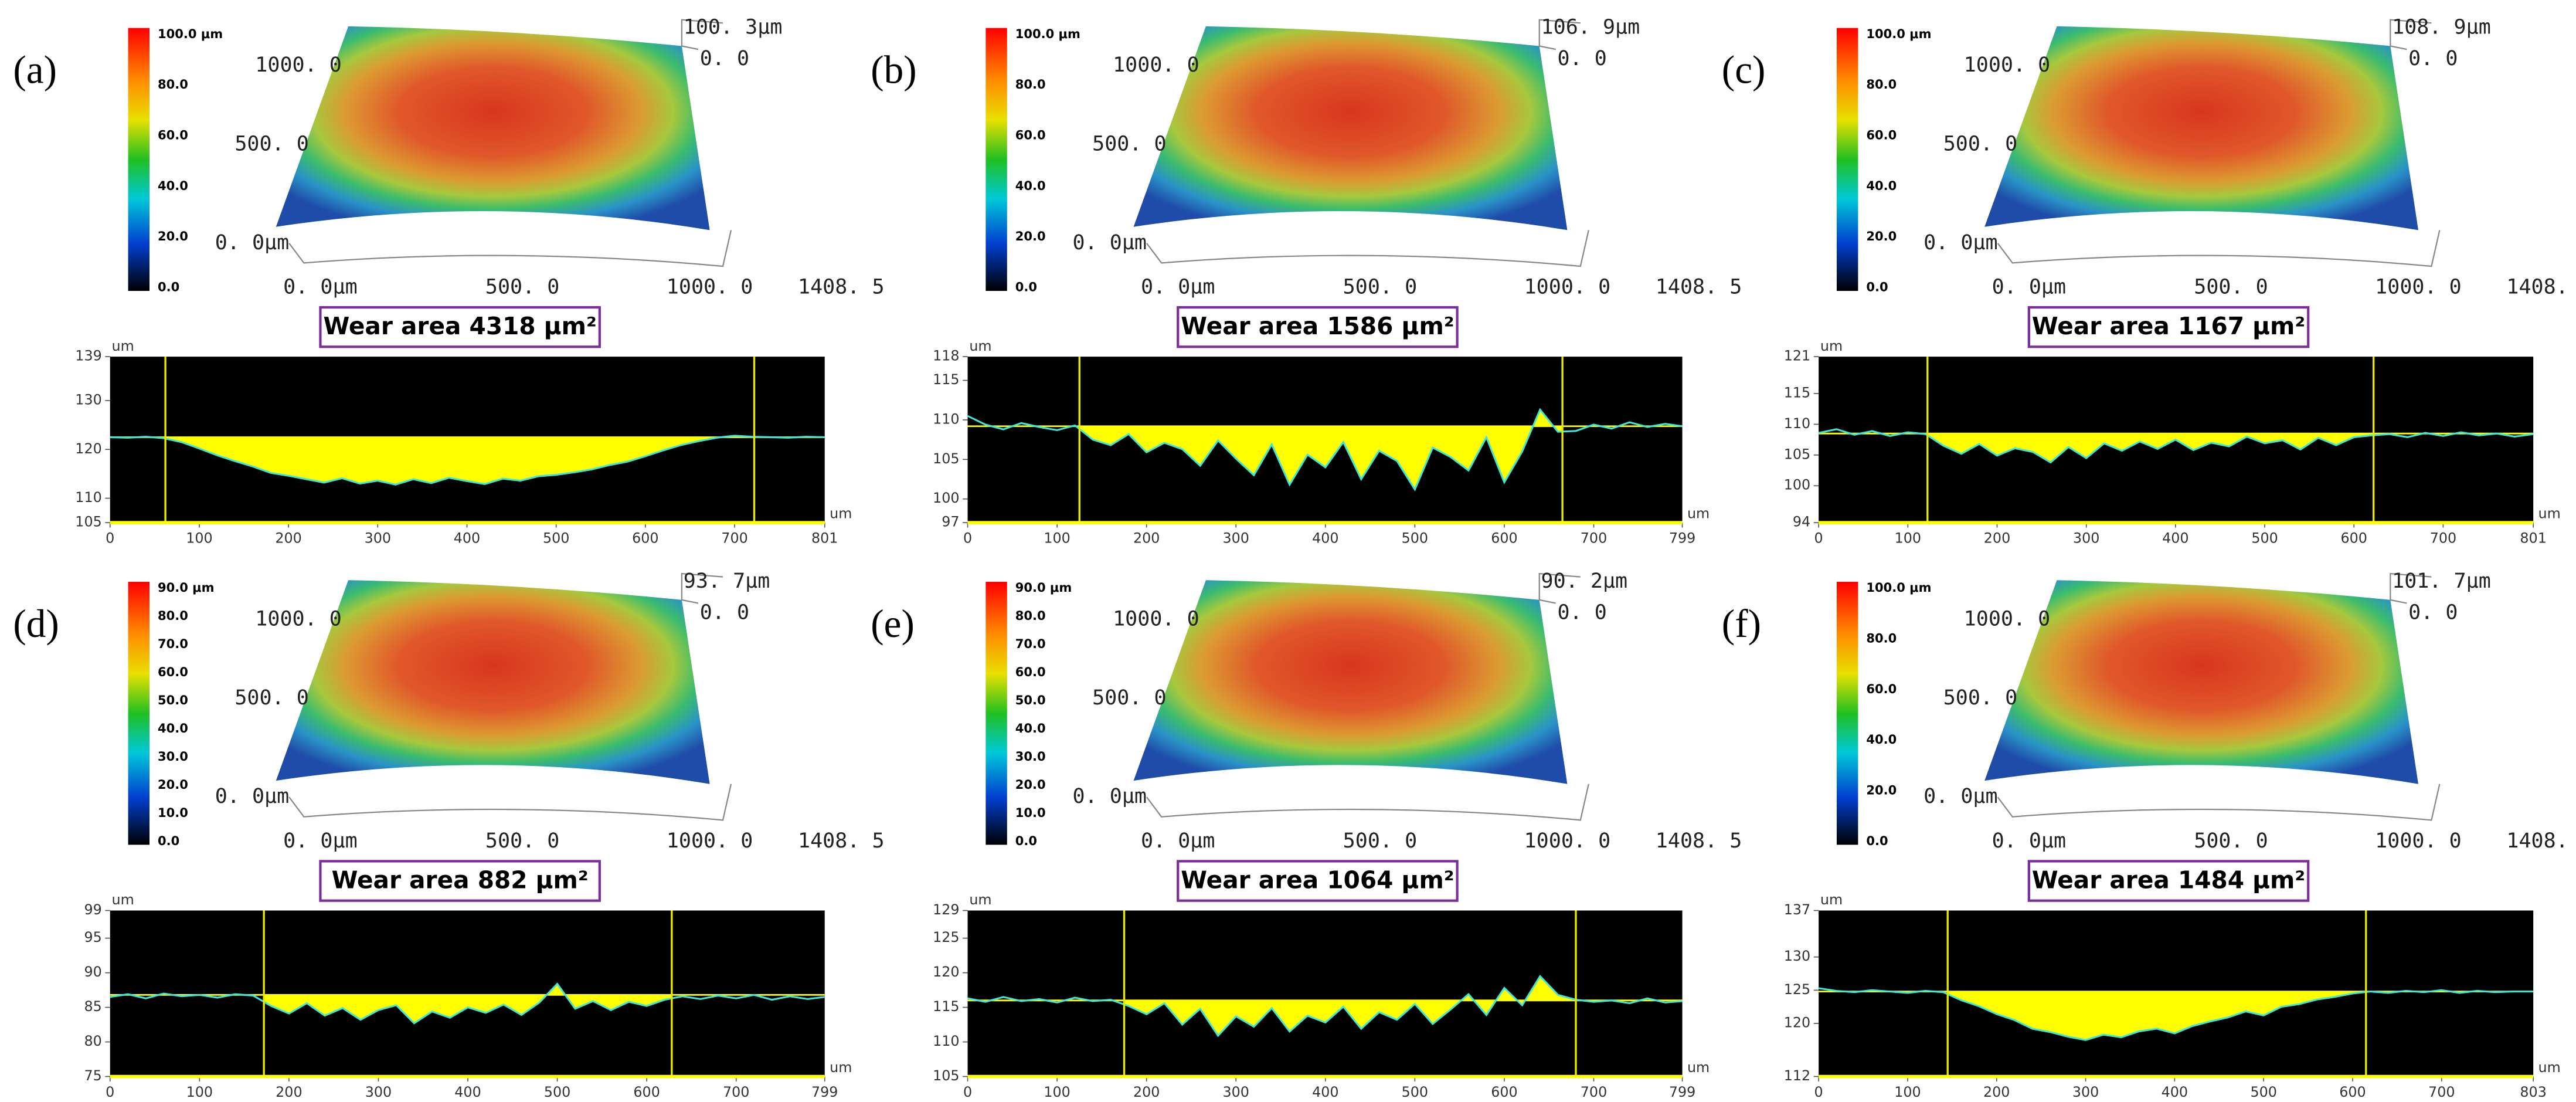 The height and width of the screenshot is (1102, 2576). I want to click on surface-map, so click(1351, 128).